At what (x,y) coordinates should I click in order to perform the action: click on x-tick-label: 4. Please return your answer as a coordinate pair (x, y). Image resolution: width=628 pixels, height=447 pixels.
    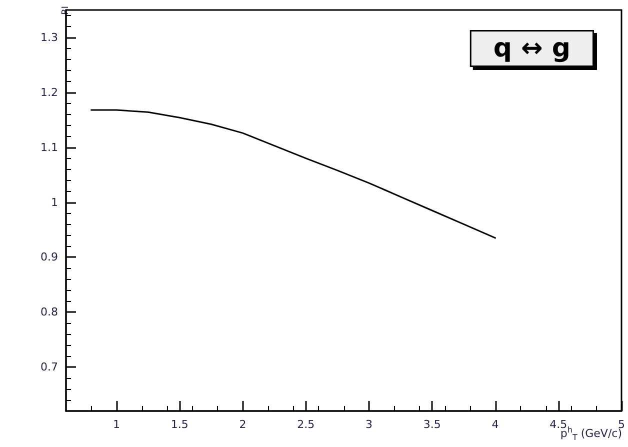
    Looking at the image, I should click on (495, 424).